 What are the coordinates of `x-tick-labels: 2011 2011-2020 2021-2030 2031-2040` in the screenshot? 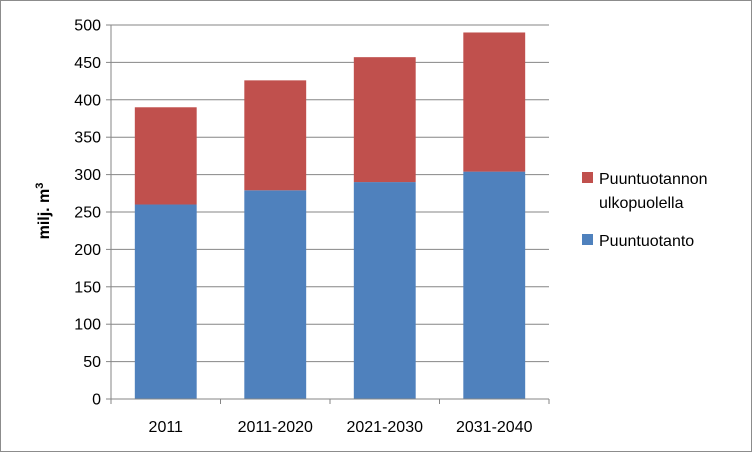 It's located at (341, 427).